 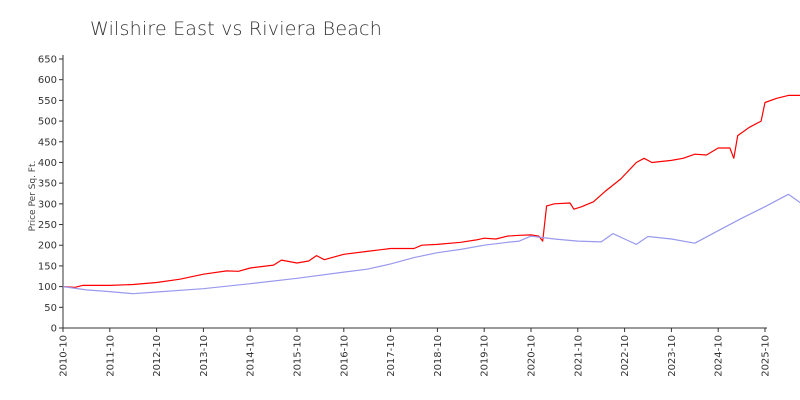 What do you see at coordinates (47, 287) in the screenshot?
I see `y-tick-label: 100` at bounding box center [47, 287].